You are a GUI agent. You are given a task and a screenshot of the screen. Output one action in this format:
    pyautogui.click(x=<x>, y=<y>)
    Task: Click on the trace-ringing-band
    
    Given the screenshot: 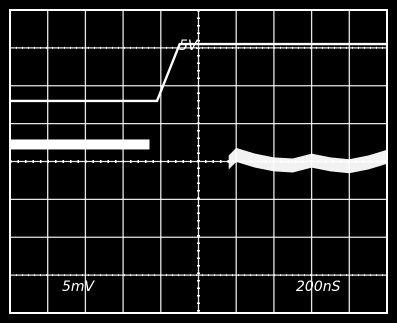 What is the action you would take?
    pyautogui.click(x=307, y=160)
    